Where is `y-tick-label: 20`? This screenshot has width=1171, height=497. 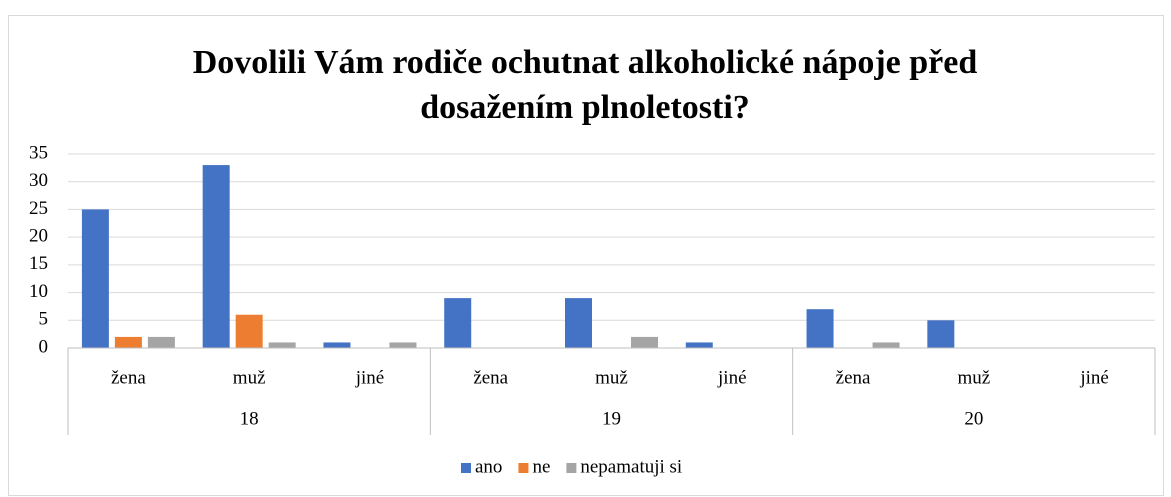
y-tick-label: 20 is located at coordinates (38, 236).